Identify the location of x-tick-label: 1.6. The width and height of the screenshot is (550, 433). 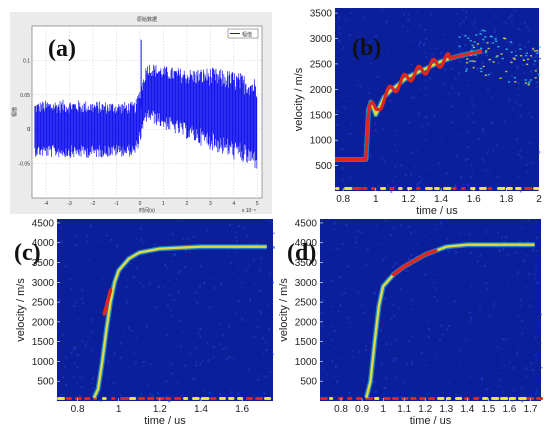
(242, 409).